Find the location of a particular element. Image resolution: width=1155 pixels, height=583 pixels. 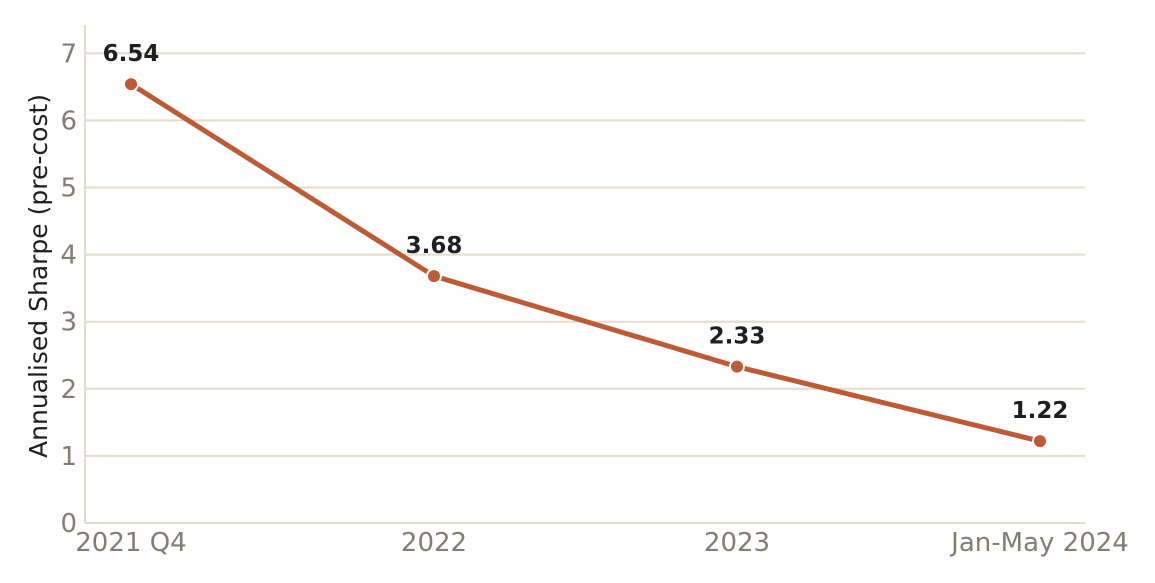

y-tick-label-6: 6 is located at coordinates (68, 121).